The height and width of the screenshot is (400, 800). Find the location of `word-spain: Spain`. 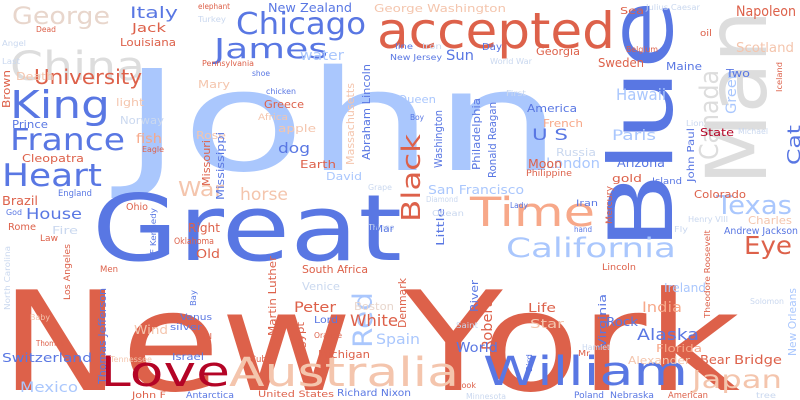

word-spain: Spain is located at coordinates (398, 340).